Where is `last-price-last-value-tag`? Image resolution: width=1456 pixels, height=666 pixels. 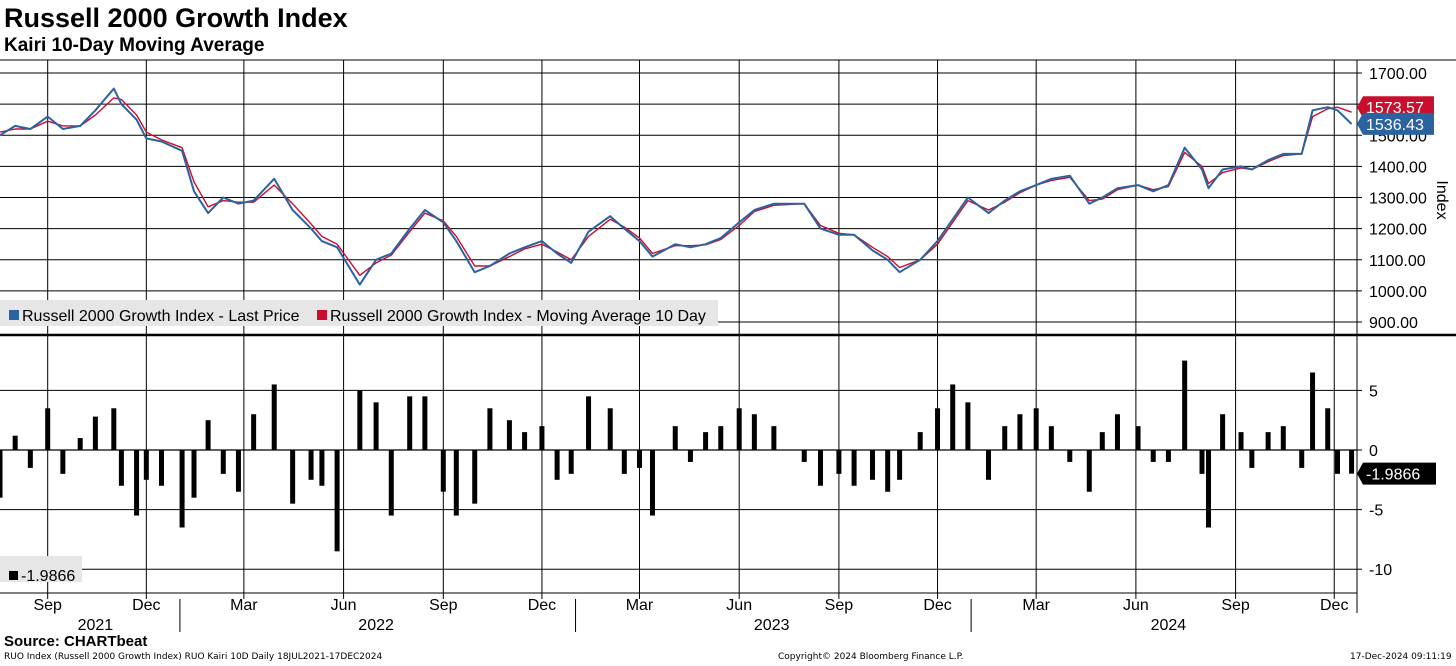 last-price-last-value-tag is located at coordinates (1395, 123).